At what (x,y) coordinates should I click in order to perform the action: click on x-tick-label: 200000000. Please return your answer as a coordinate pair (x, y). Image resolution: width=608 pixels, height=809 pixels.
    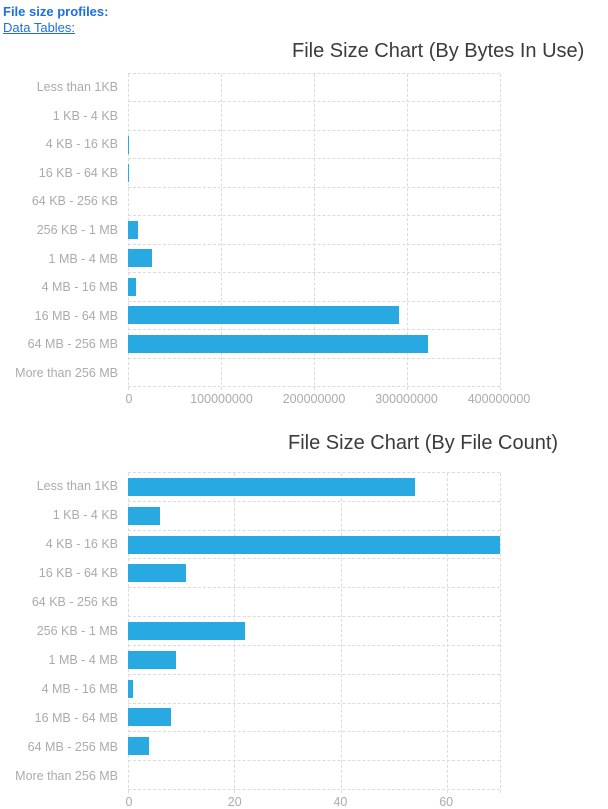
    Looking at the image, I should click on (314, 399).